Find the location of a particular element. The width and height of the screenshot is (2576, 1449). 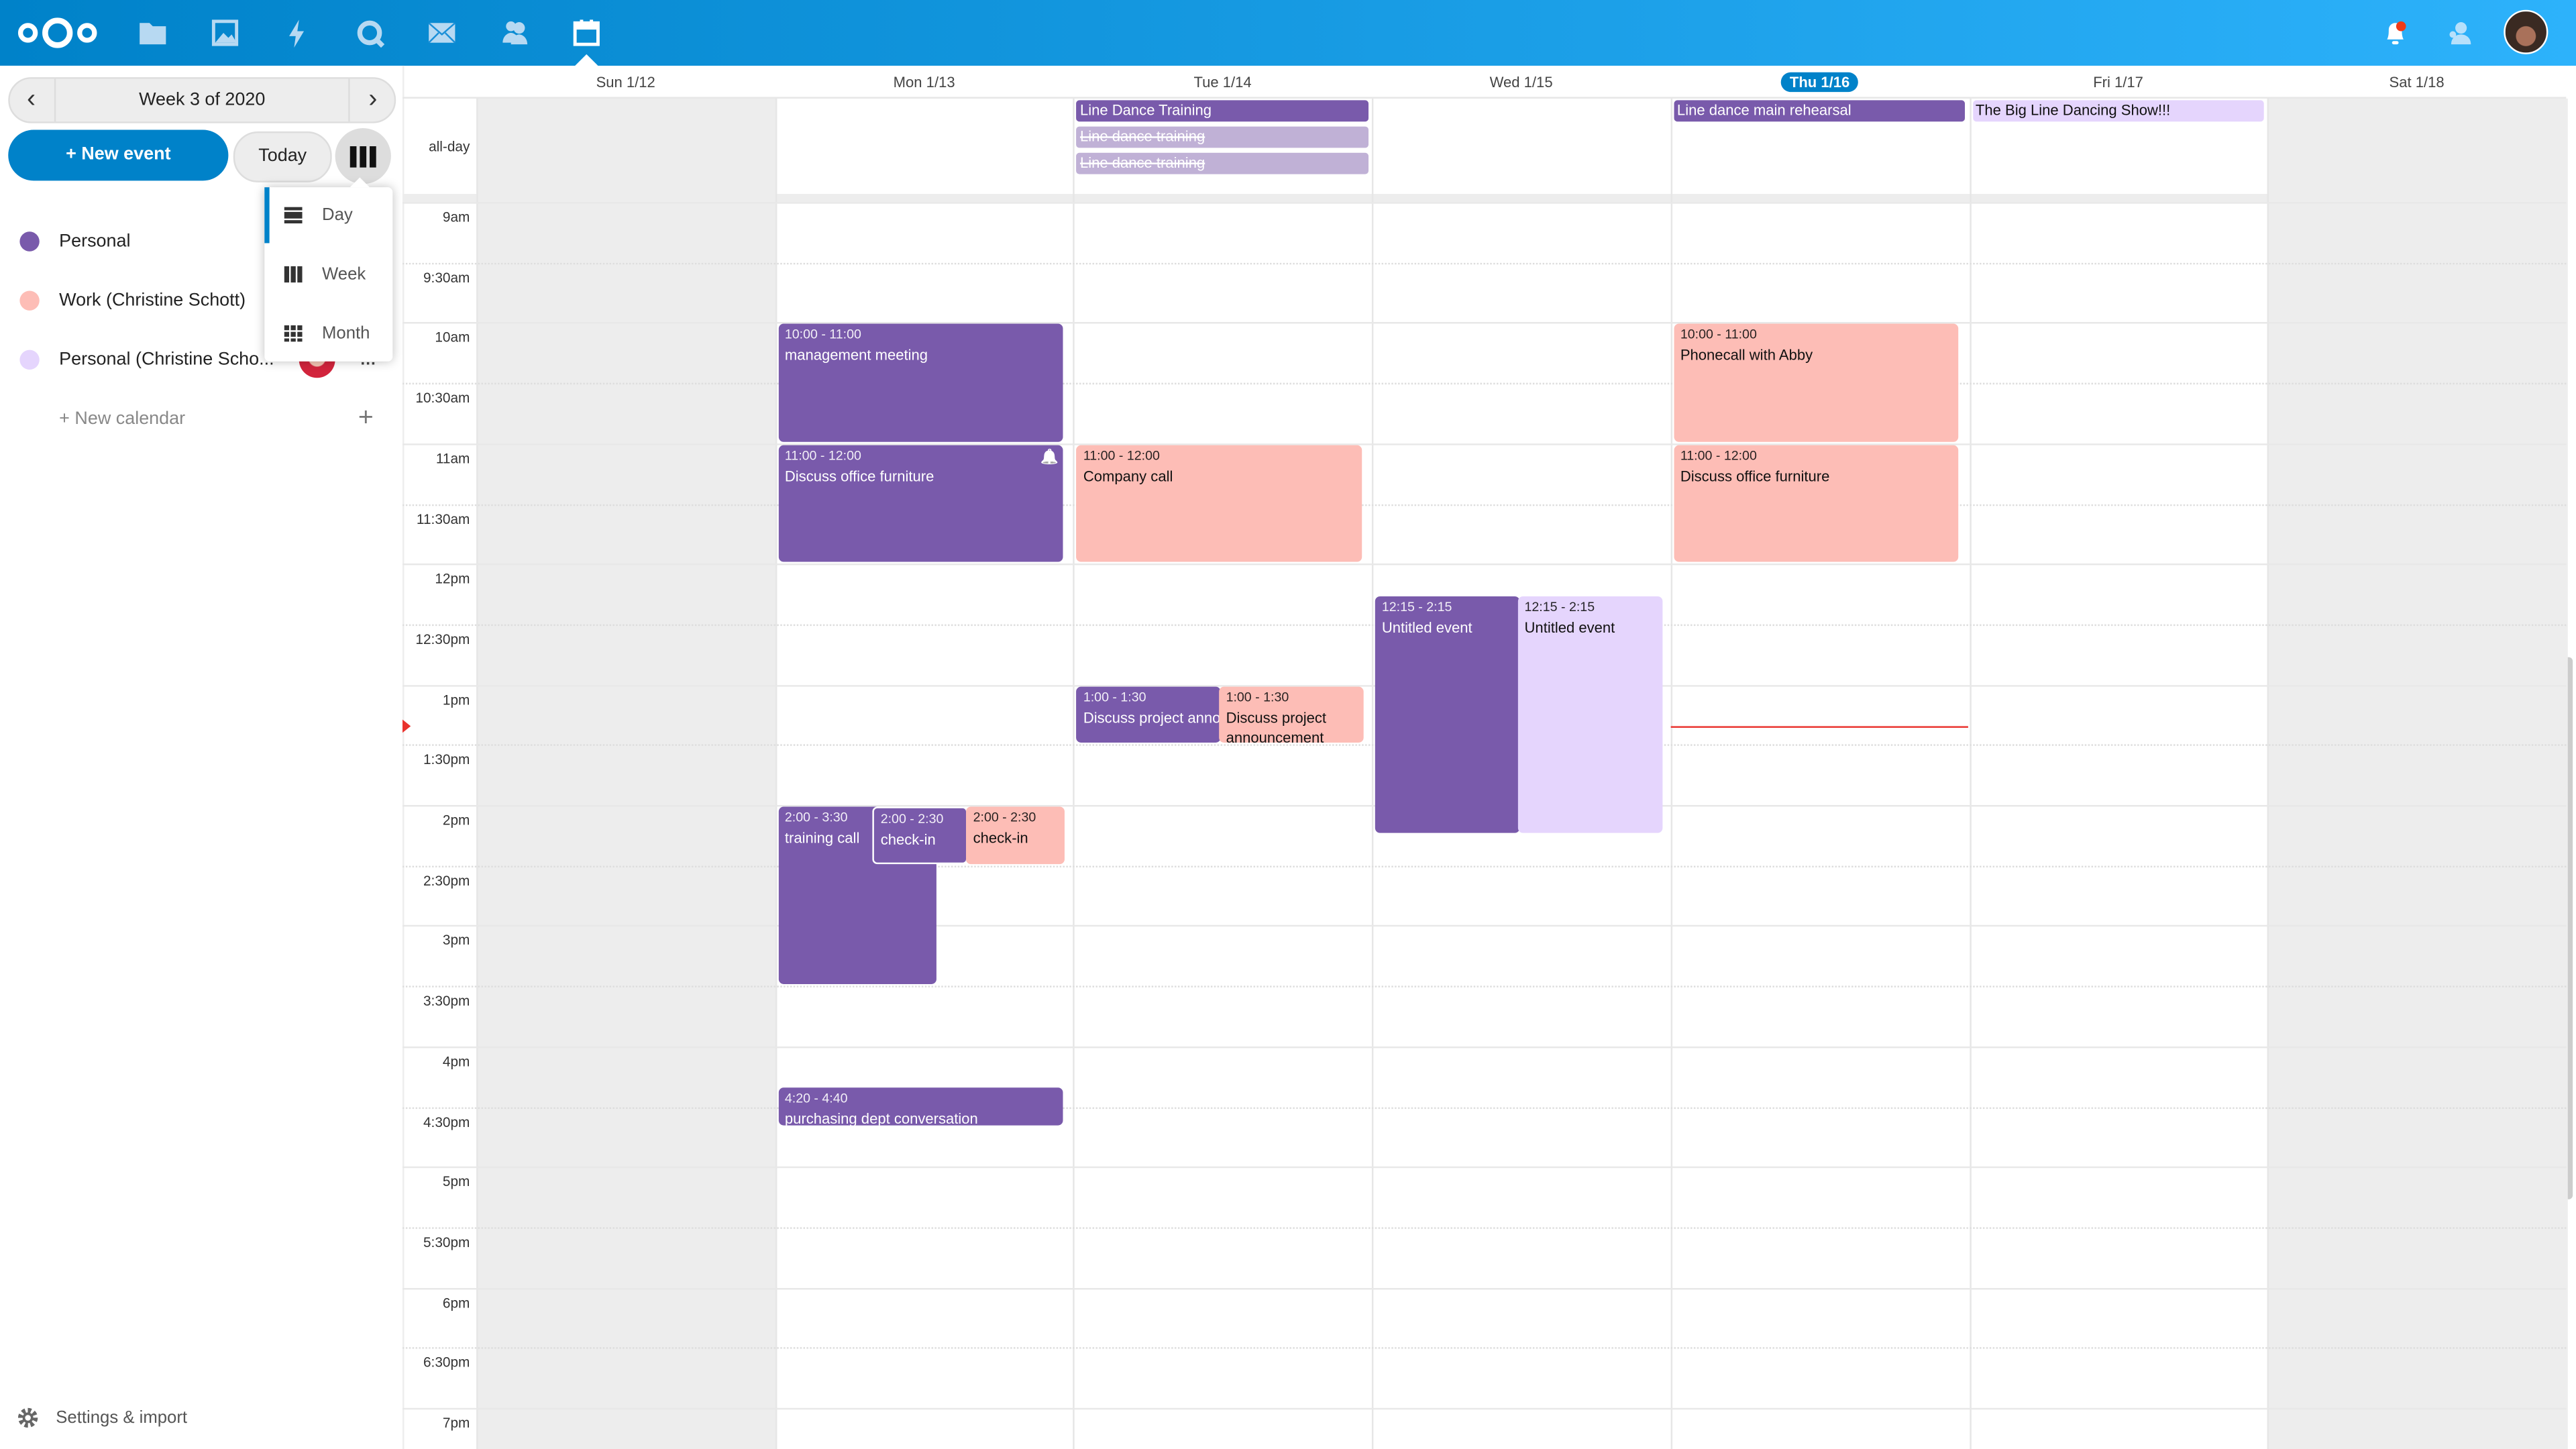

calendar-item: Personal is located at coordinates (201, 241).